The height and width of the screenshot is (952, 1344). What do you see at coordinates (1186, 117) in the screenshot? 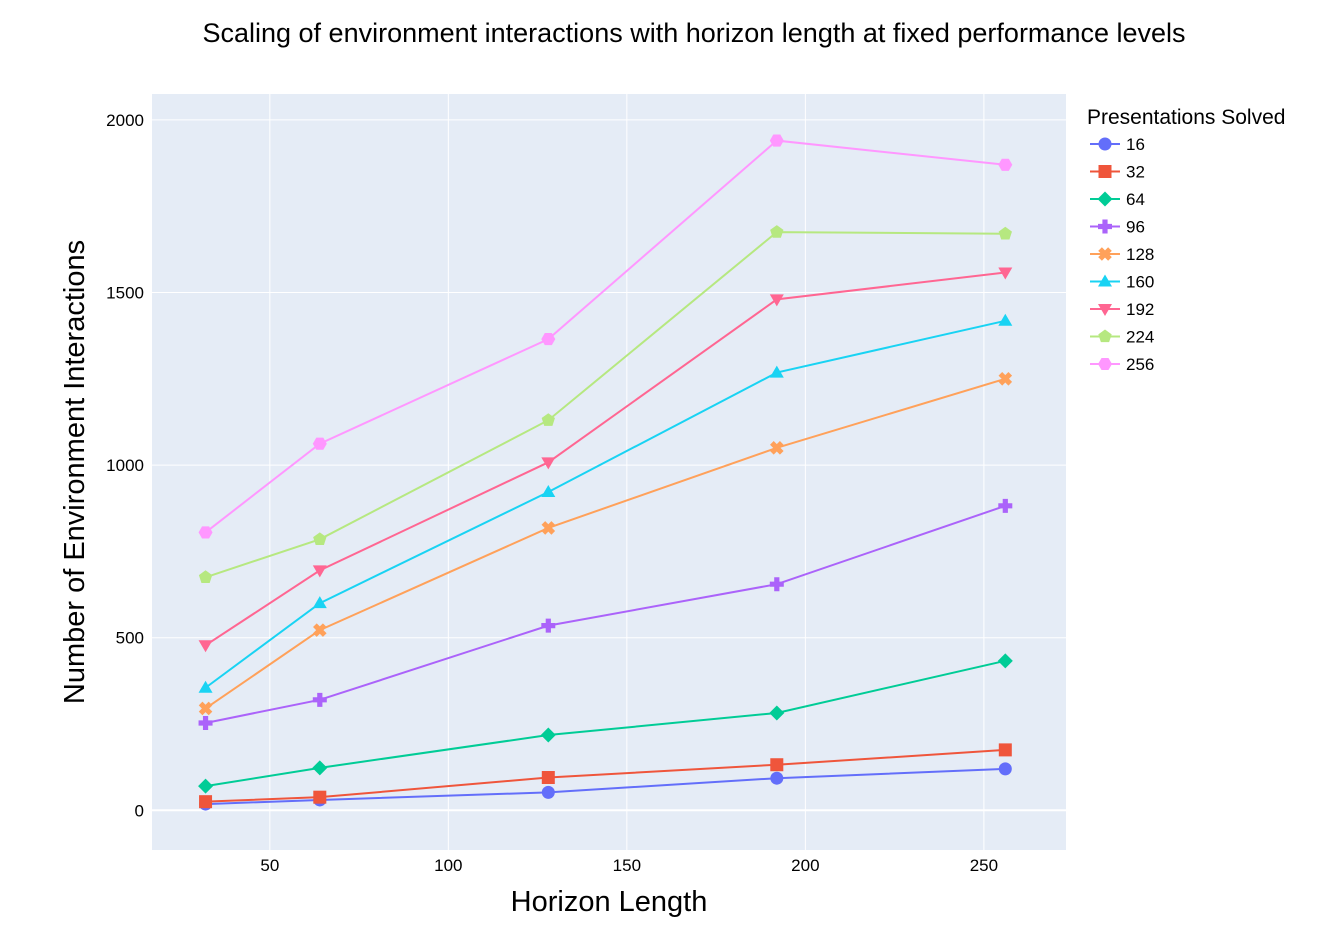
I see `legend-title: Presentations Solved` at bounding box center [1186, 117].